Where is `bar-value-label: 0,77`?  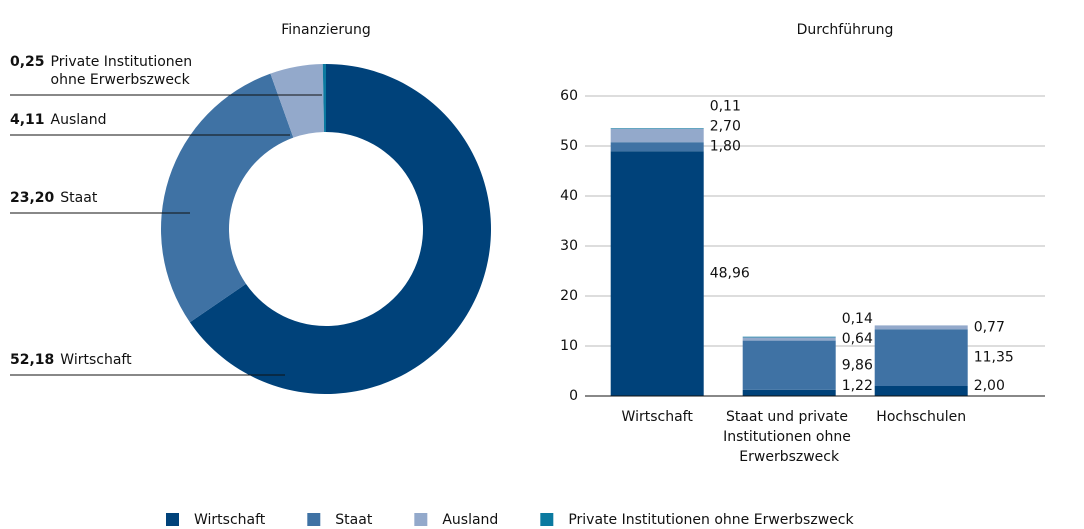 bar-value-label: 0,77 is located at coordinates (989, 327).